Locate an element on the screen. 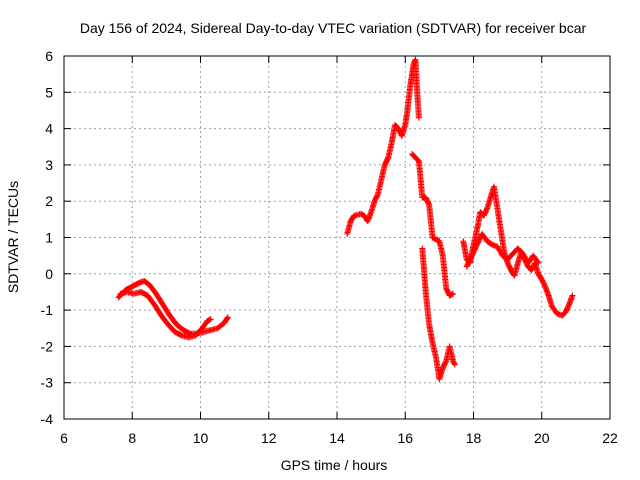 This screenshot has width=640, height=480. y-tick-label: 3 is located at coordinates (49, 165).